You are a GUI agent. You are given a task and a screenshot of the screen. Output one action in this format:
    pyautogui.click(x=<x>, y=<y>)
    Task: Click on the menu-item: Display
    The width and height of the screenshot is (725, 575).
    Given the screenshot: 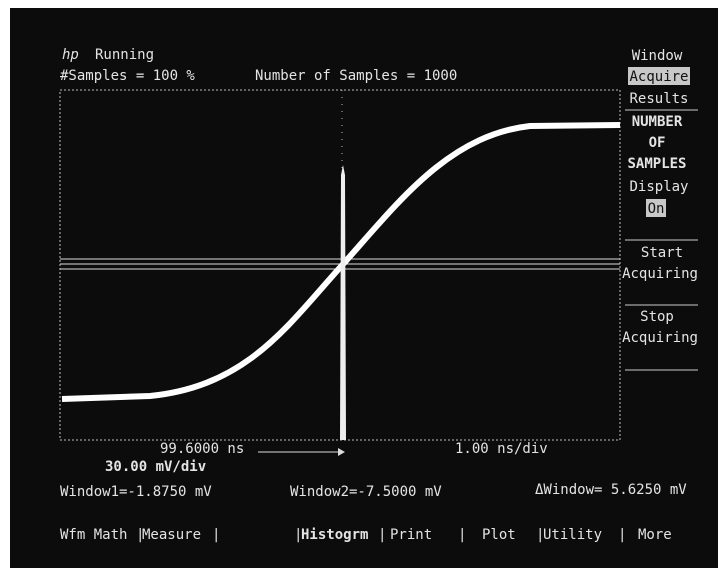 What is the action you would take?
    pyautogui.click(x=658, y=187)
    